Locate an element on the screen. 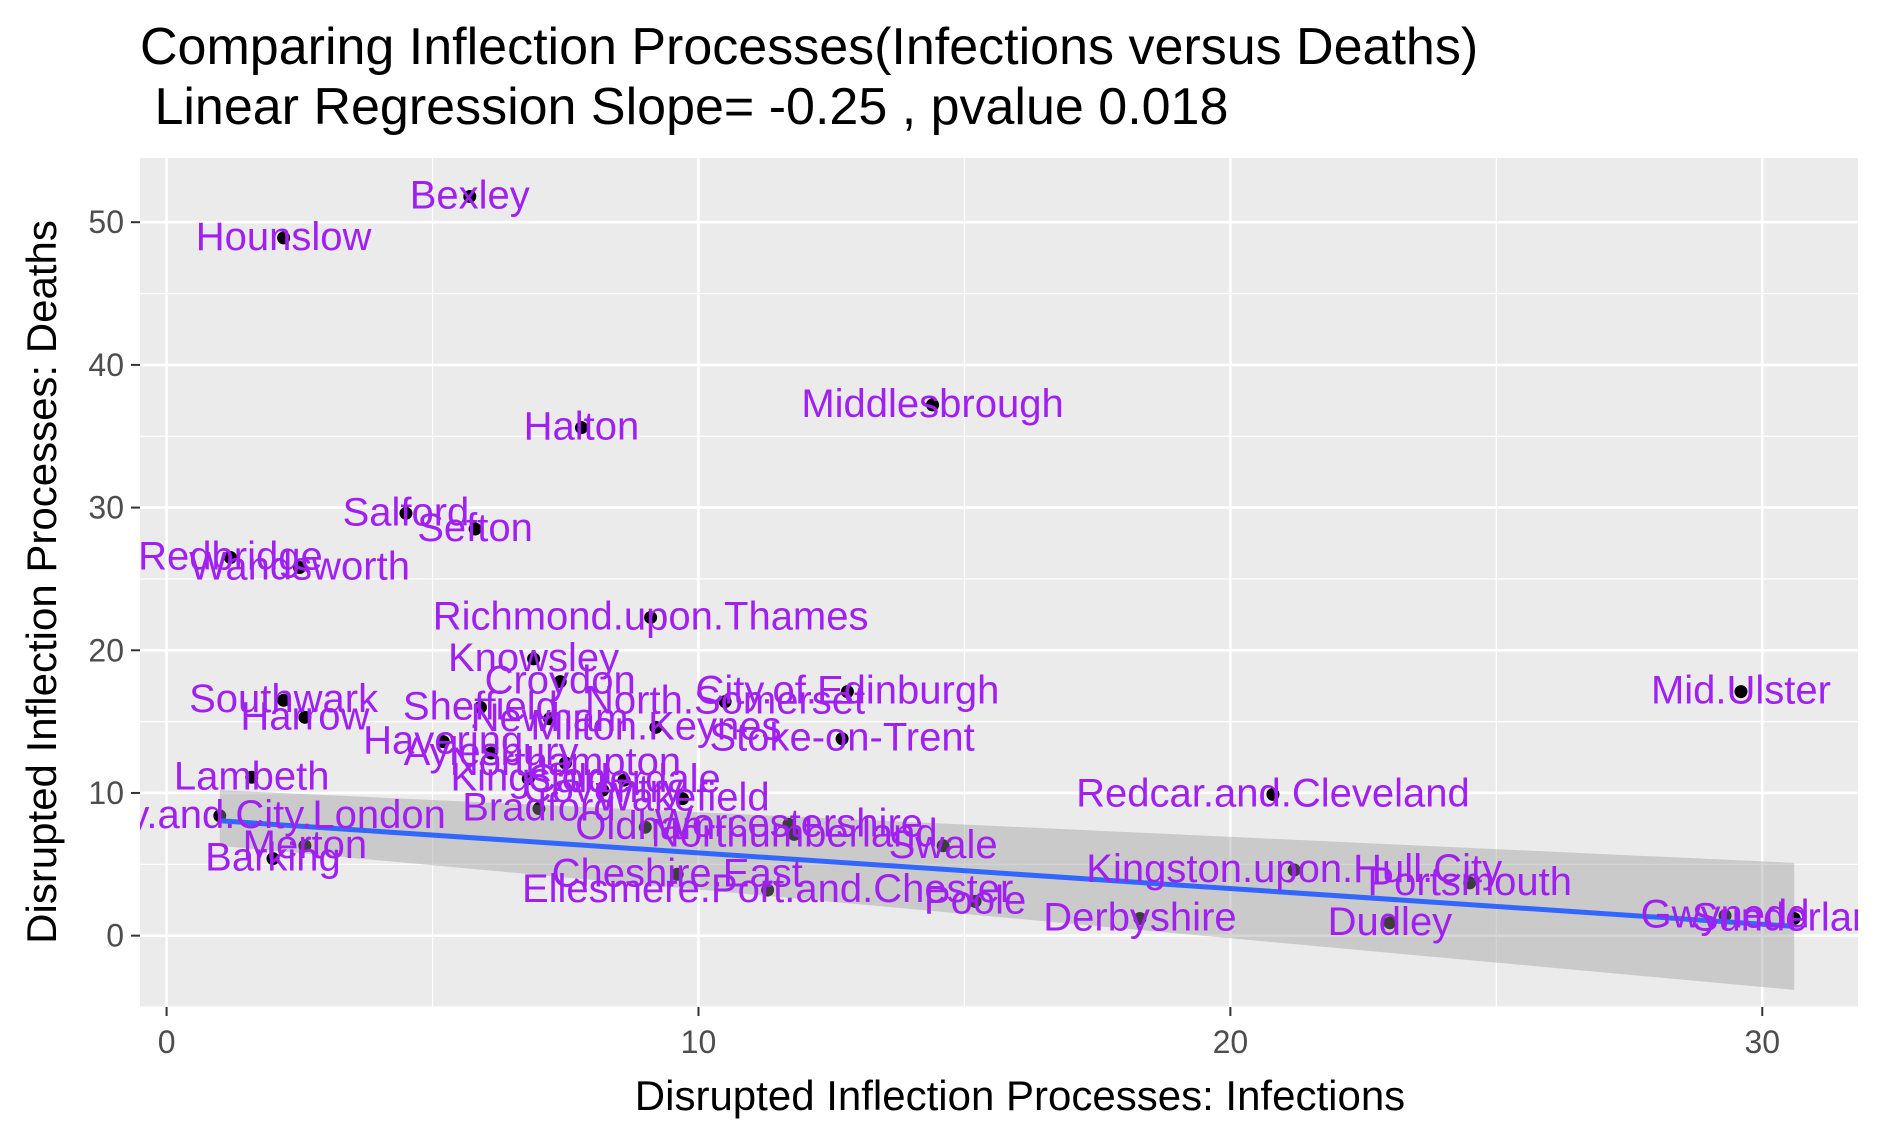 This screenshot has width=1903, height=1137. point-label: Northumberland is located at coordinates (794, 833).